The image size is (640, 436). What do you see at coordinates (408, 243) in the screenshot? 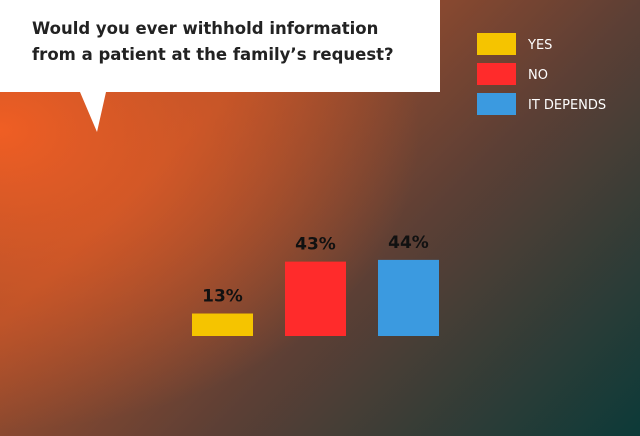
I see `value-label: 44%` at bounding box center [408, 243].